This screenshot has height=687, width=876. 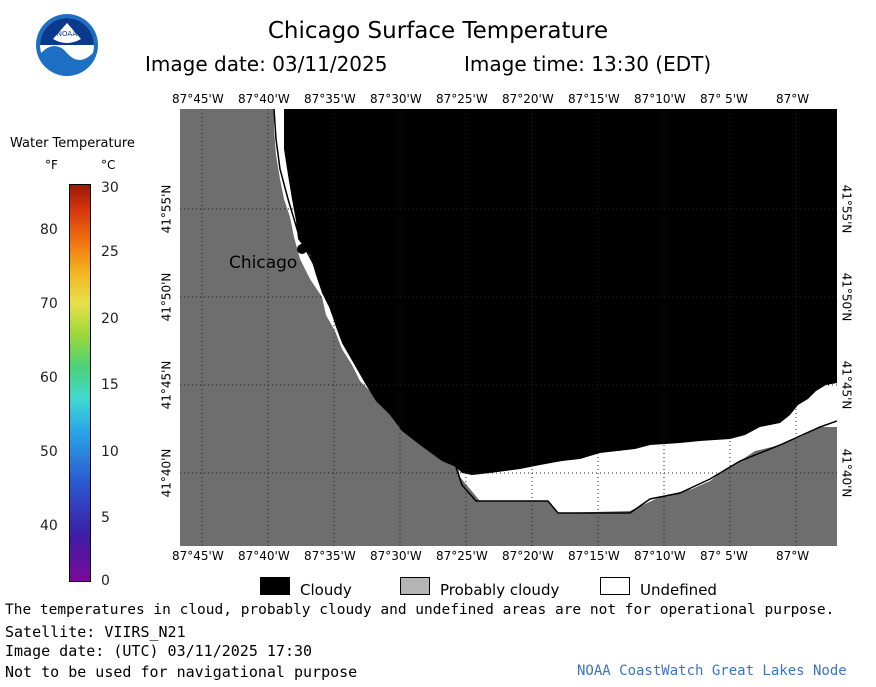 I want to click on noaa-logo: NOAA, so click(x=67, y=45).